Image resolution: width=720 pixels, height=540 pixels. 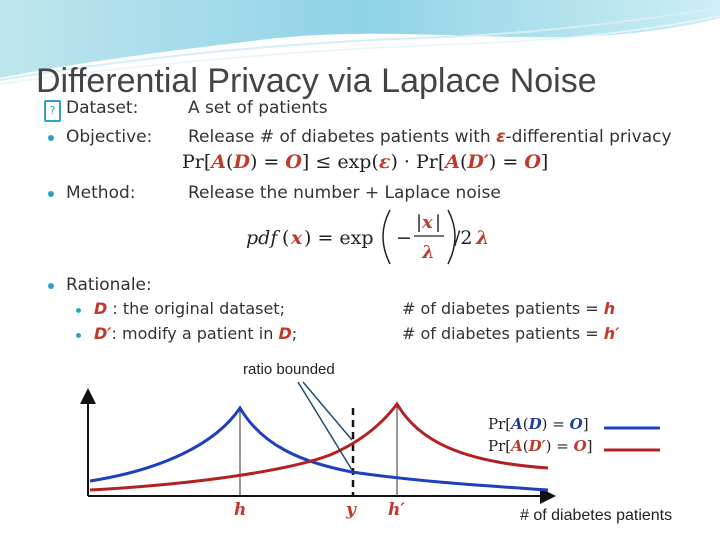 I want to click on tick-label-y: y, so click(x=351, y=510).